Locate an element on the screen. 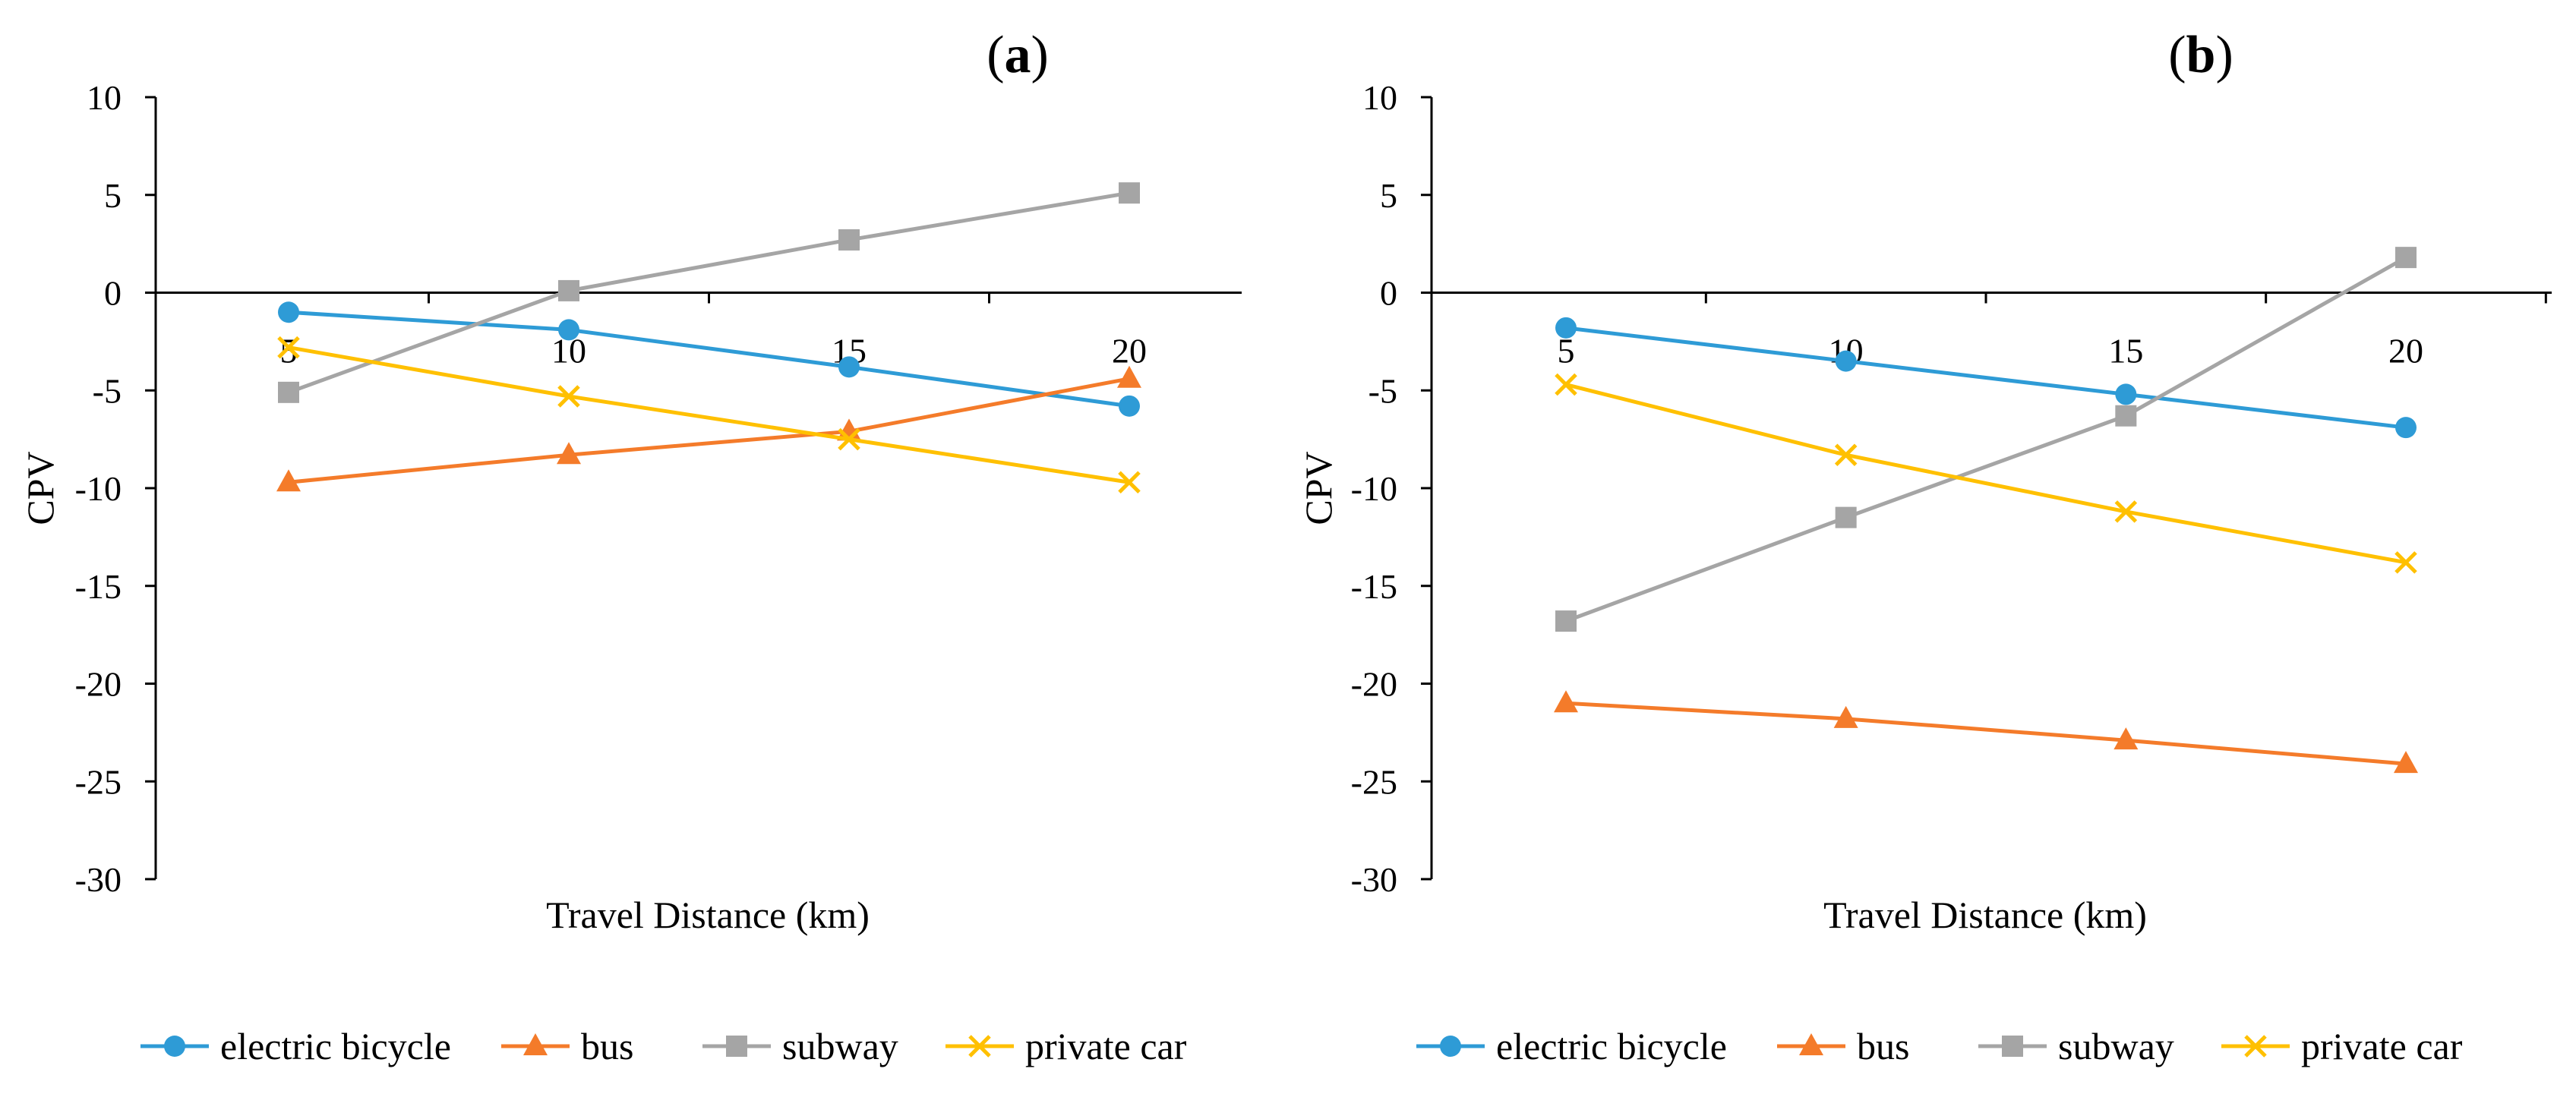 The height and width of the screenshot is (1094, 2576). y-tick-label: -20 is located at coordinates (1374, 684).